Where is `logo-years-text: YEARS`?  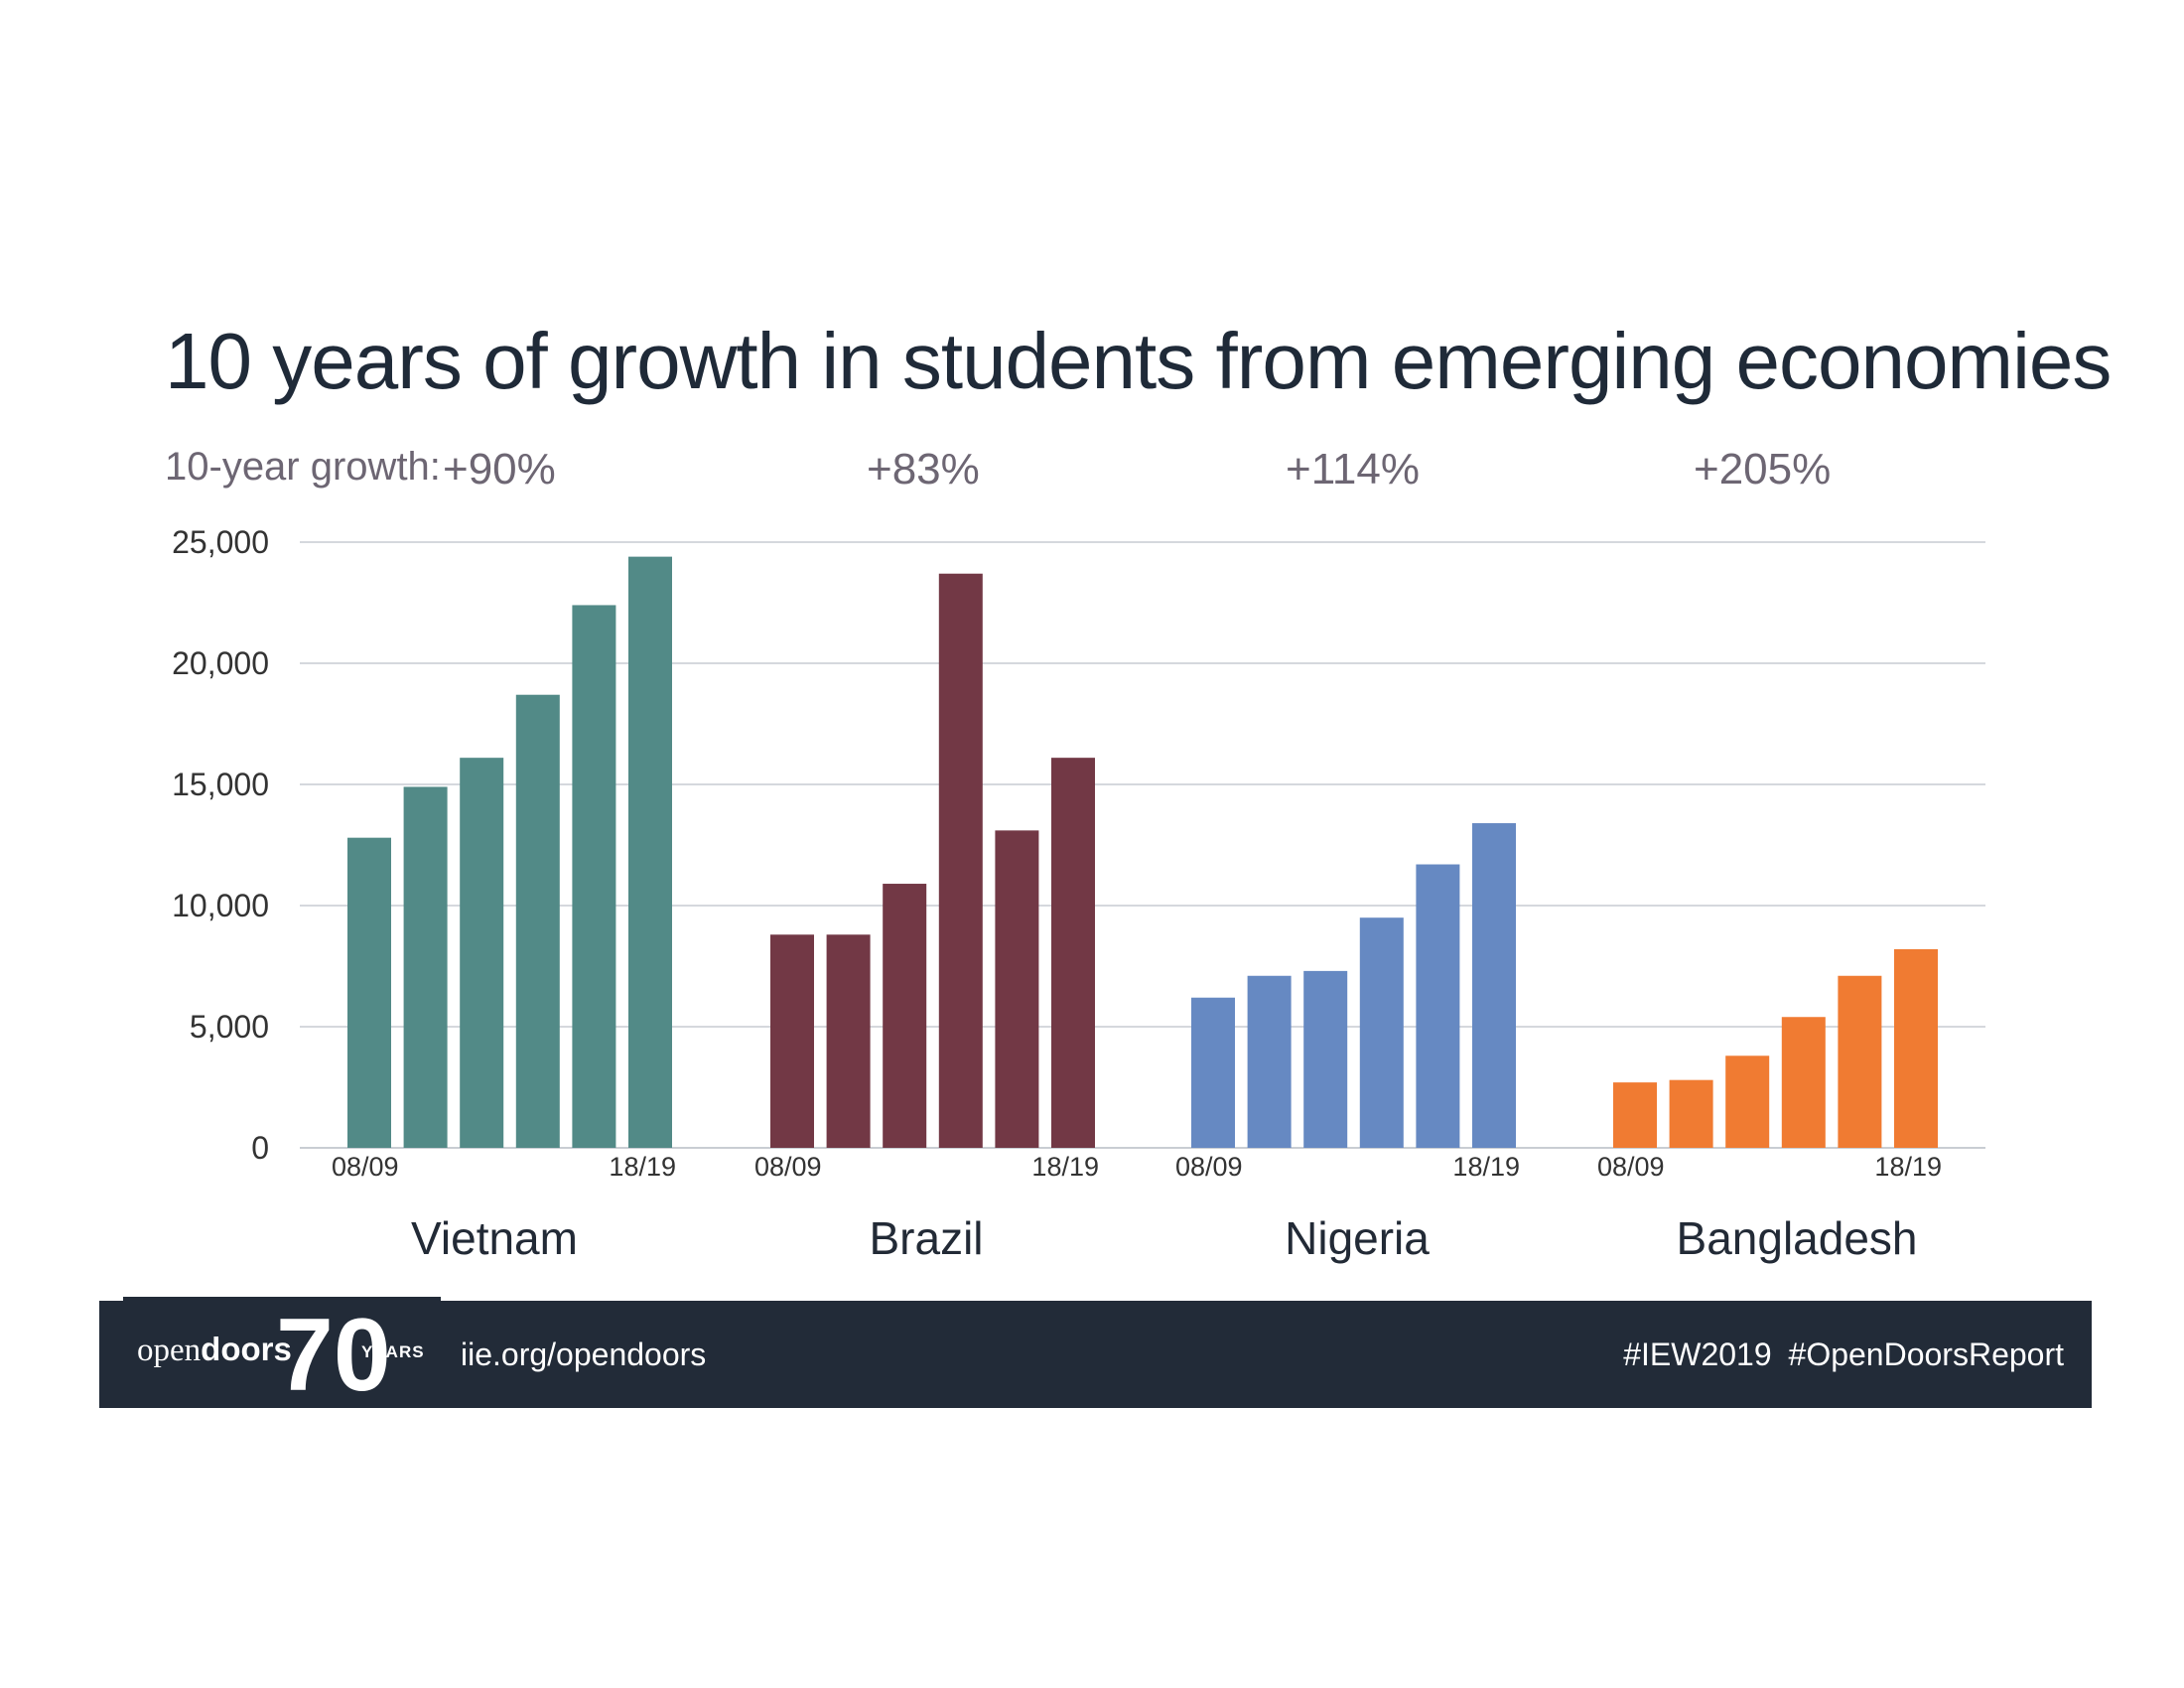
logo-years-text: YEARS is located at coordinates (393, 1351).